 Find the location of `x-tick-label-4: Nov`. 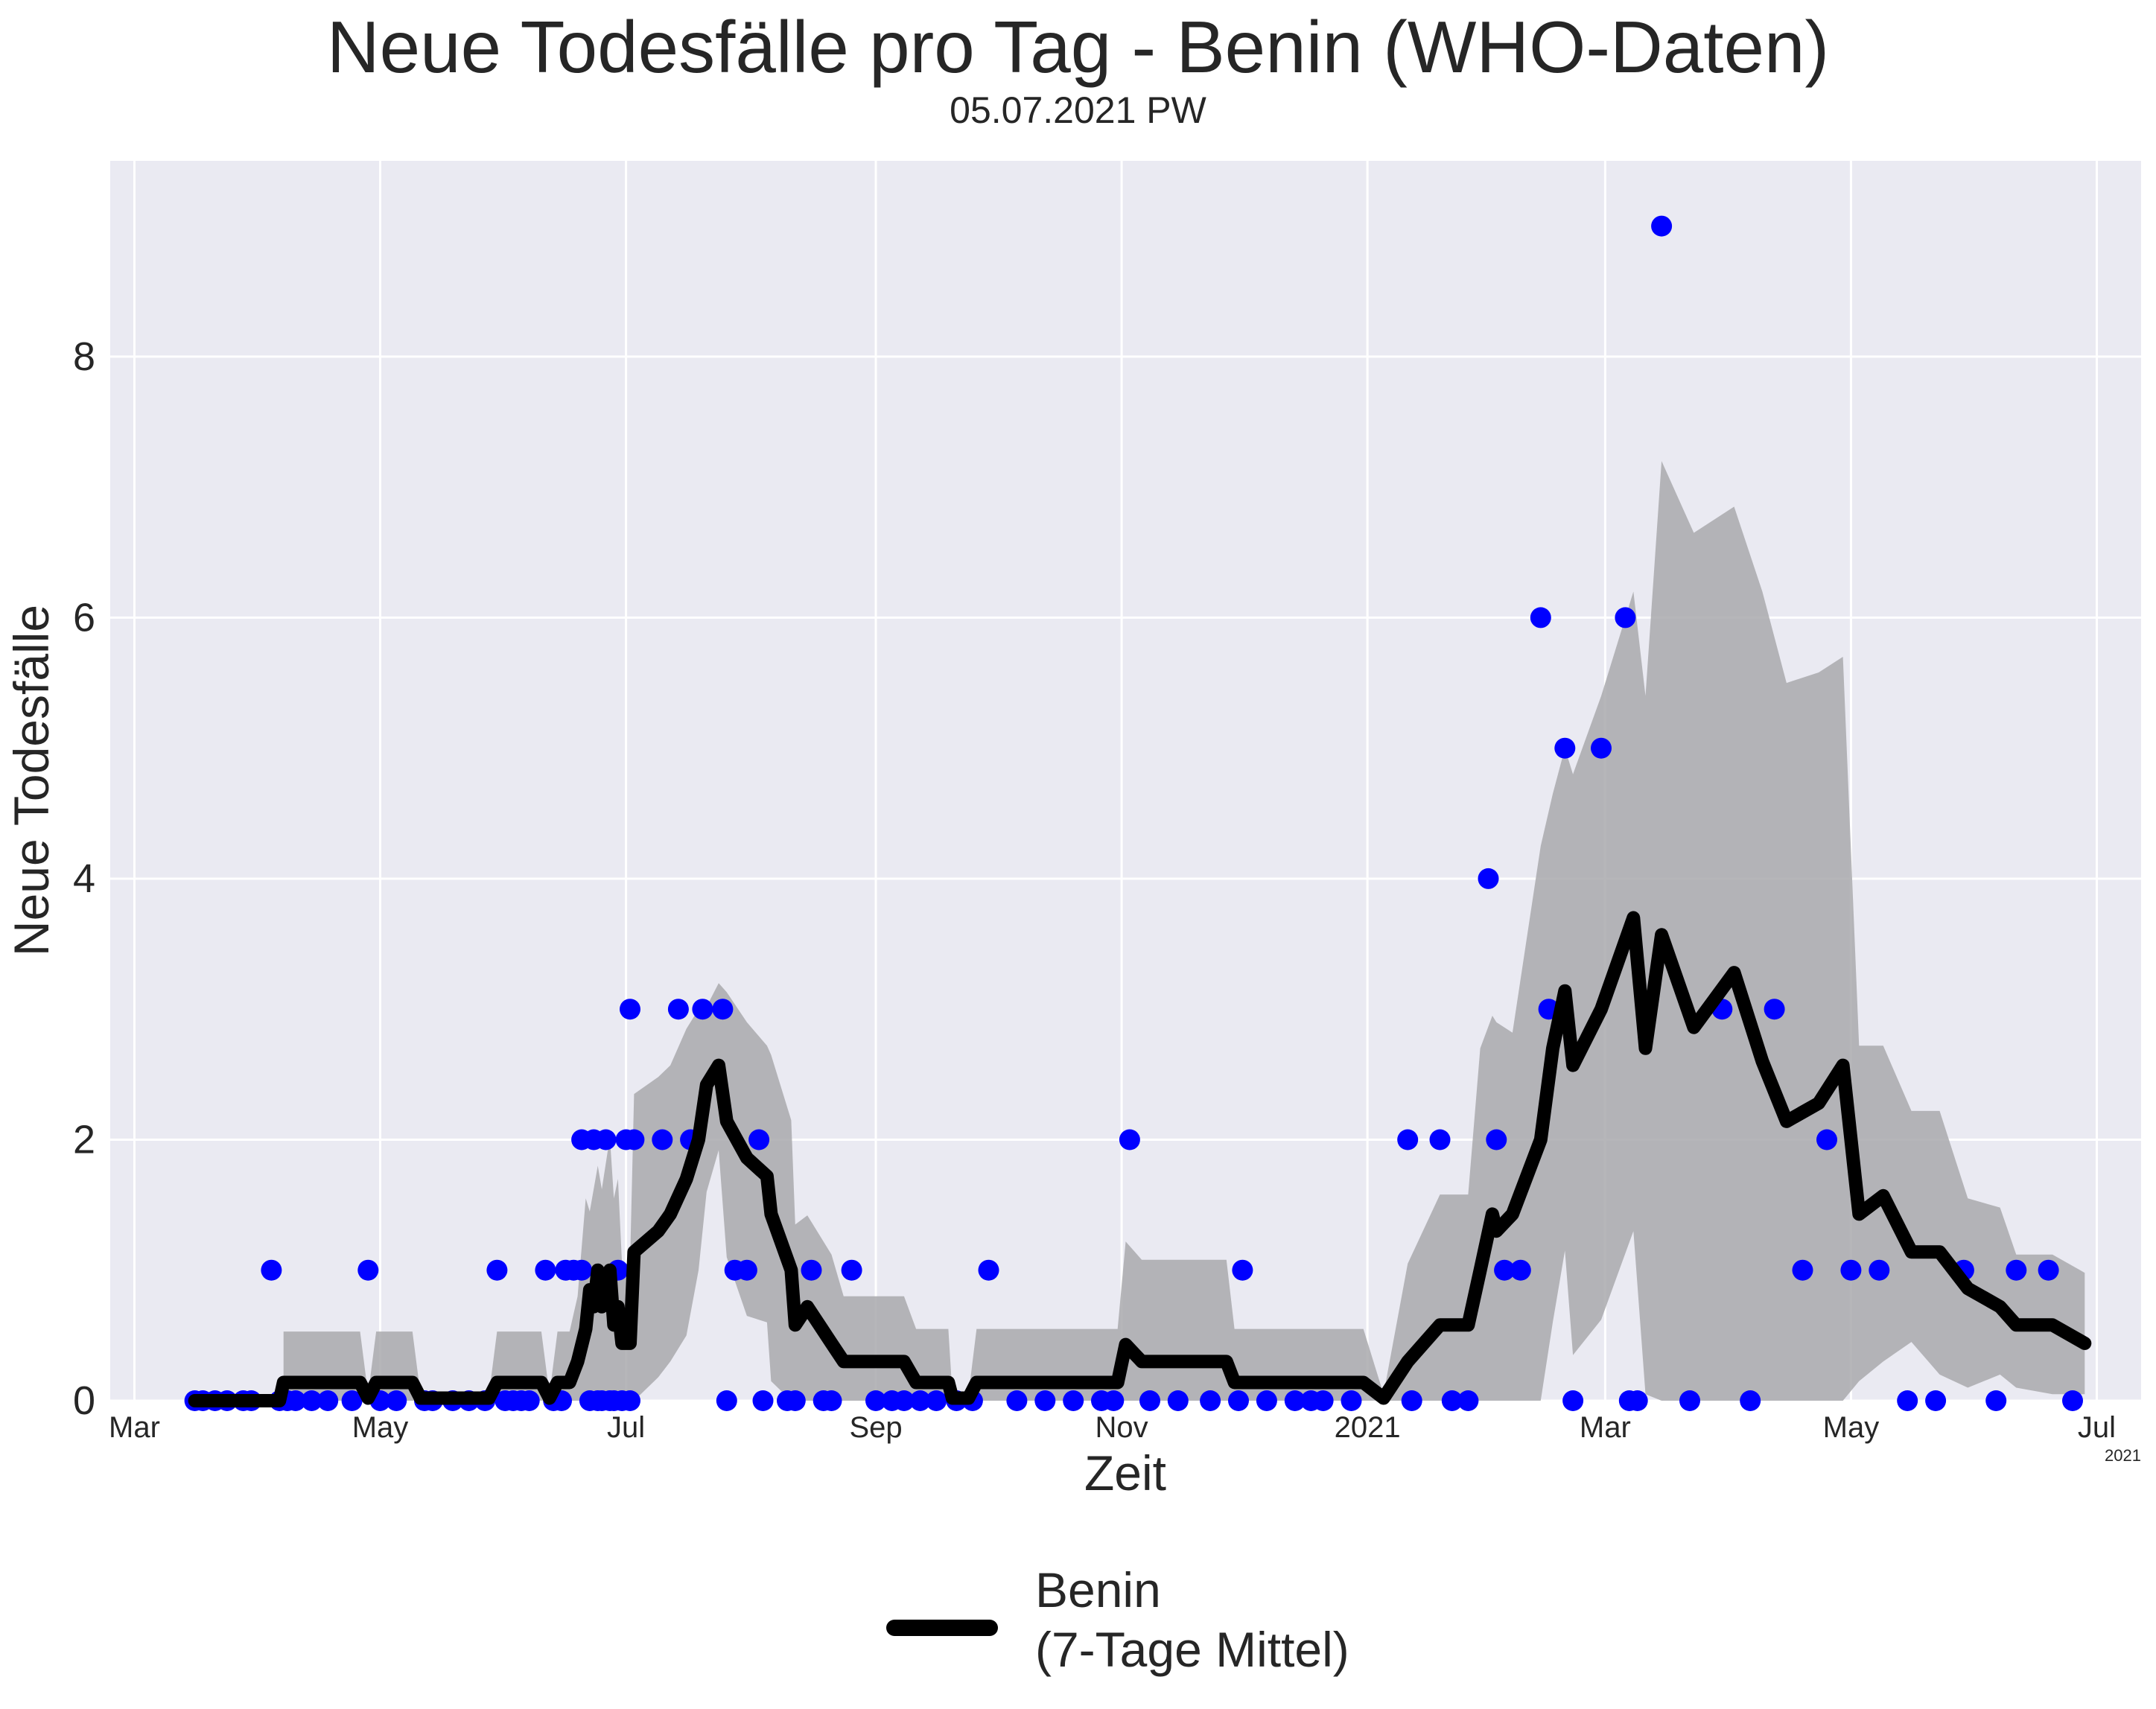

x-tick-label-4: Nov is located at coordinates (1122, 1427).